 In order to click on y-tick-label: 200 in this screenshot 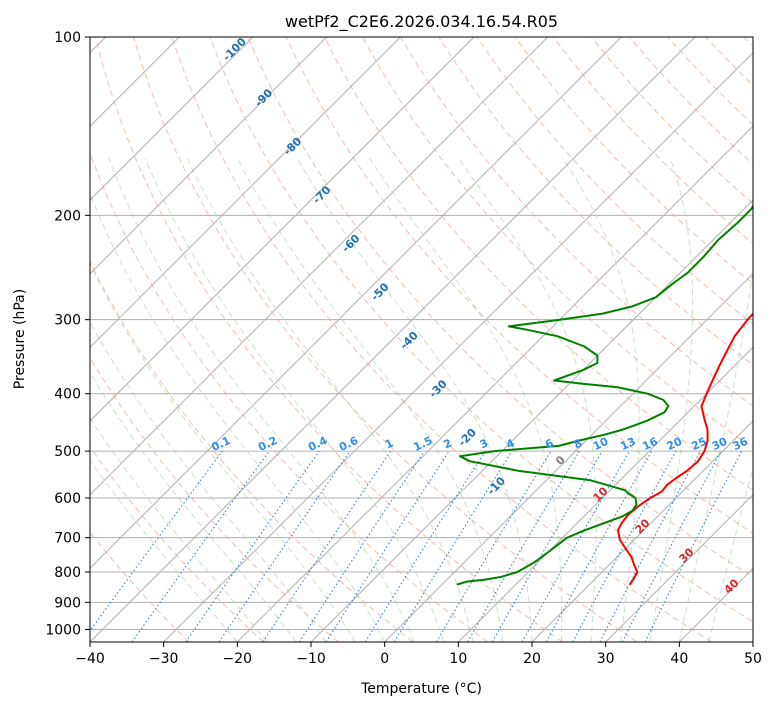, I will do `click(67, 216)`.